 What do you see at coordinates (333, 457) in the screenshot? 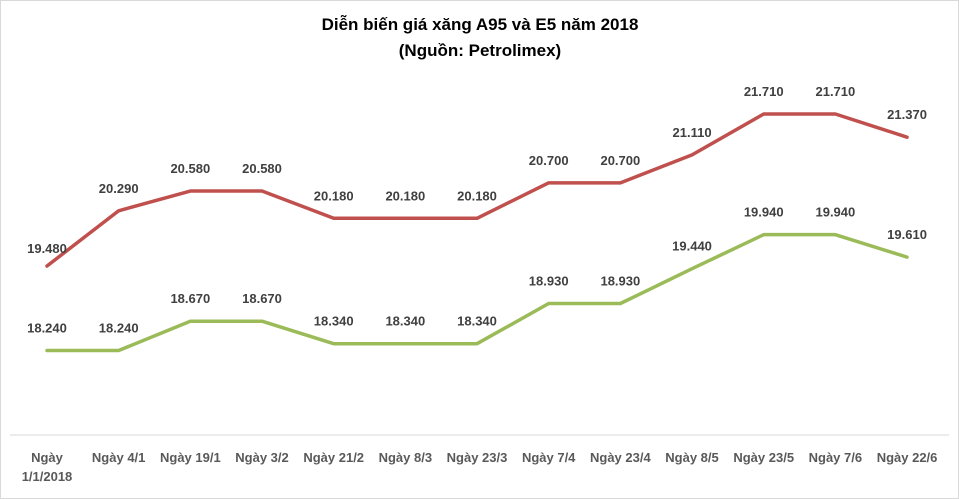
I see `x-tick-label: Ngày 21/2` at bounding box center [333, 457].